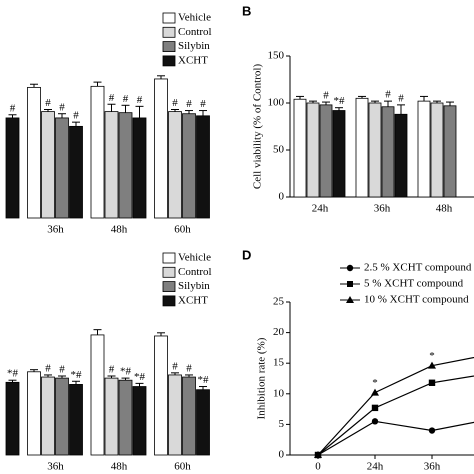 The image size is (474, 474). What do you see at coordinates (279, 363) in the screenshot?
I see `y-tick-label: 15` at bounding box center [279, 363].